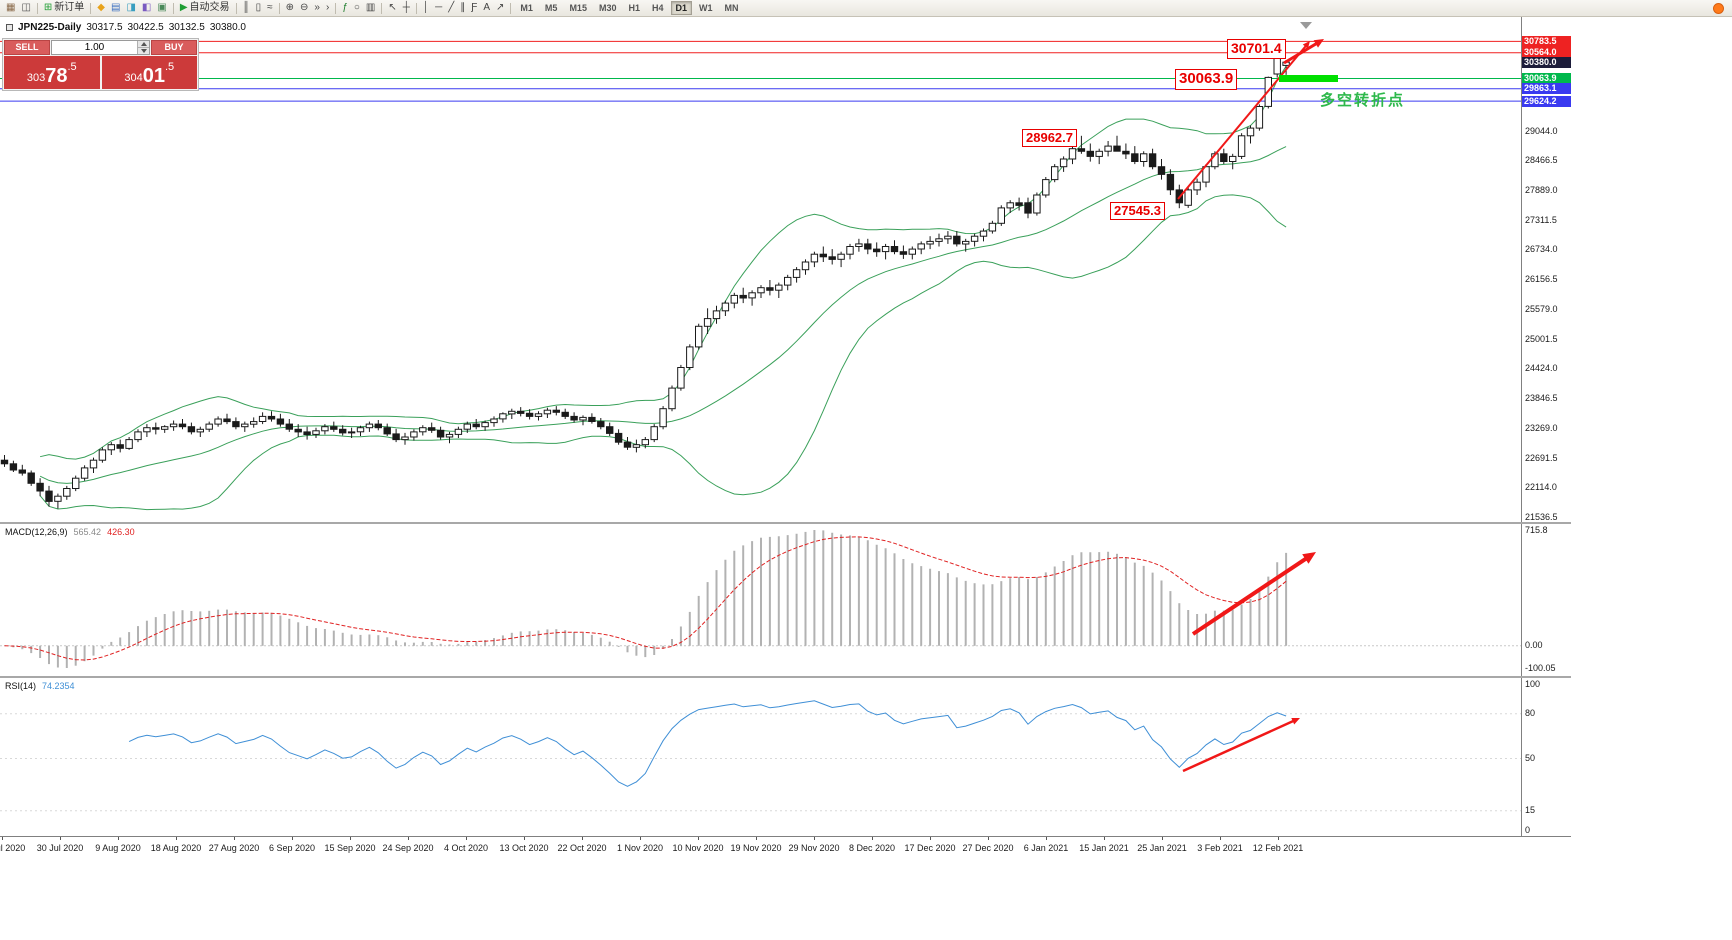  I want to click on chart-shift-button: ›, so click(327, 8).